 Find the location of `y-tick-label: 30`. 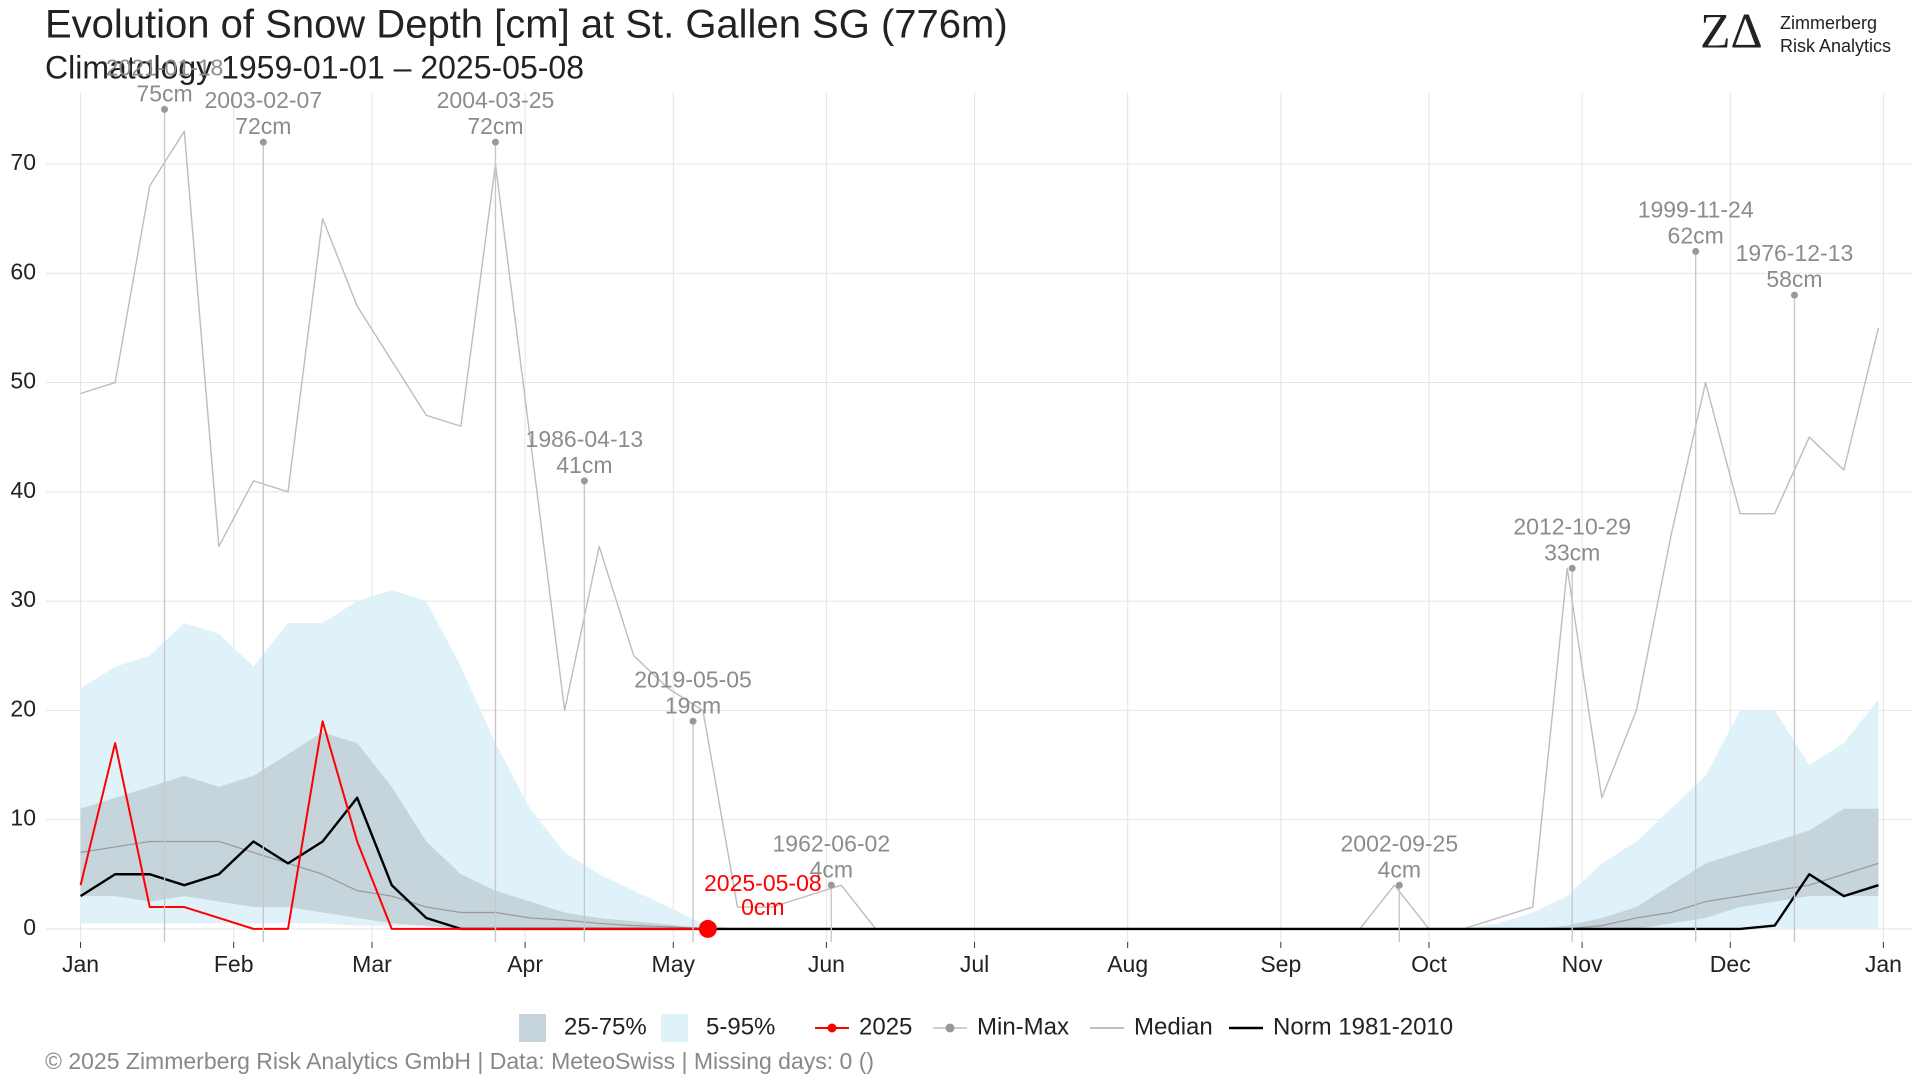

y-tick-label: 30 is located at coordinates (23, 599).